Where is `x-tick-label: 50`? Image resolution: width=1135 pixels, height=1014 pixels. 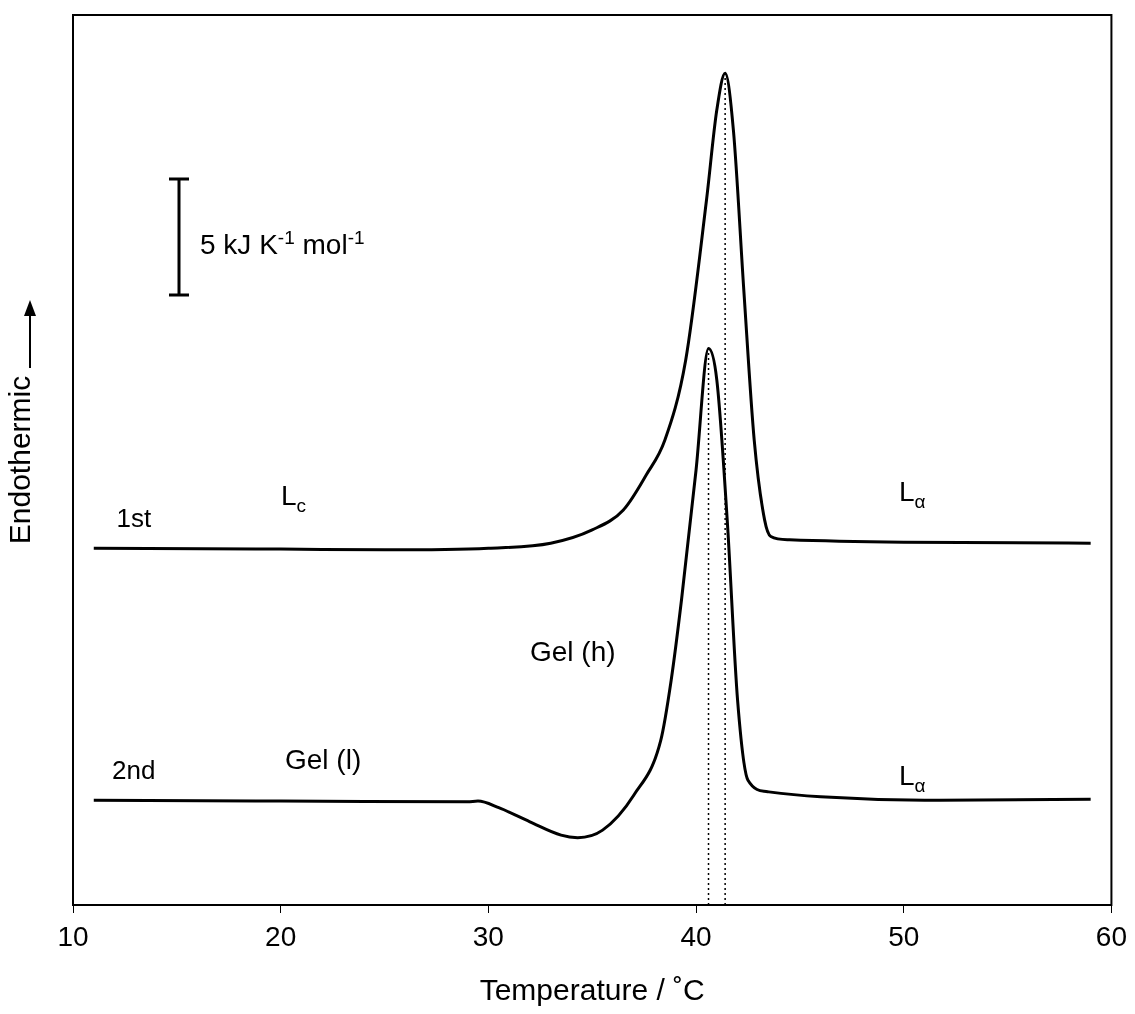 x-tick-label: 50 is located at coordinates (904, 936).